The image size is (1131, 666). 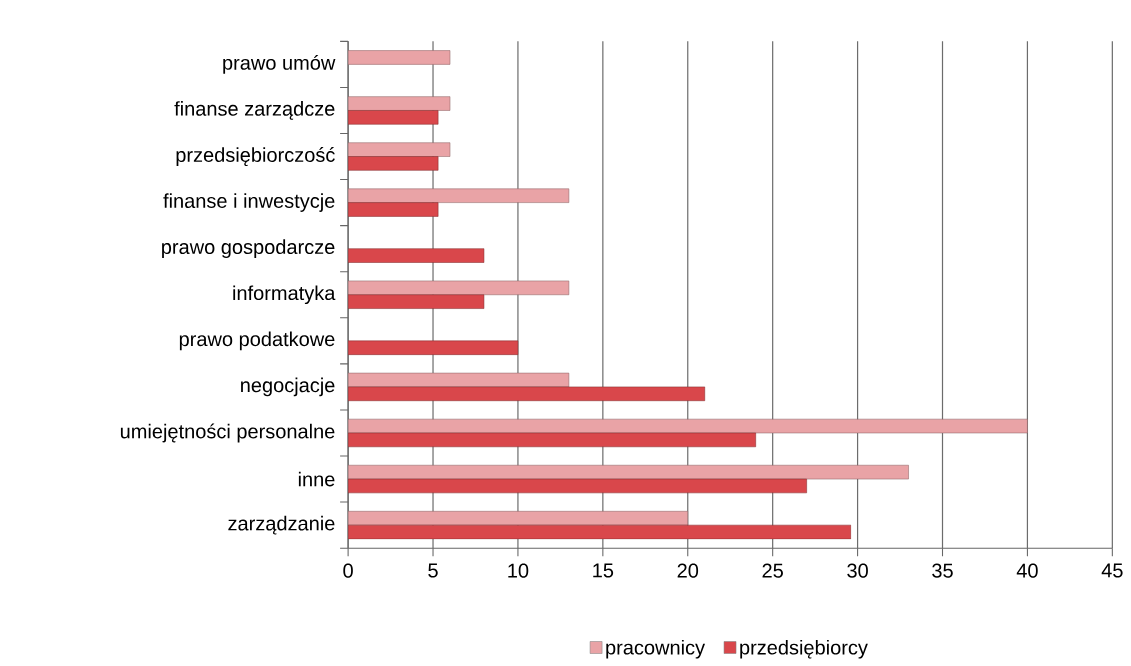 I want to click on x-tick-label: 0, so click(x=348, y=570).